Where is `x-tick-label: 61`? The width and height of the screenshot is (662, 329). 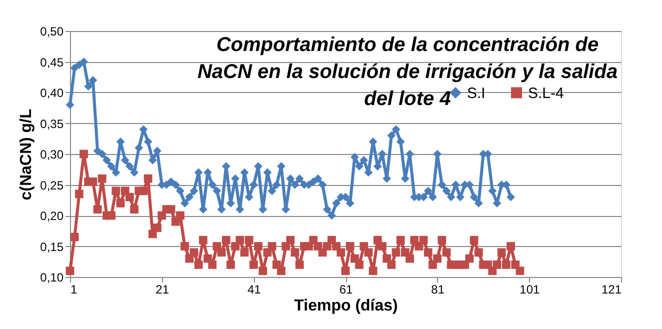 x-tick-label: 61 is located at coordinates (346, 289).